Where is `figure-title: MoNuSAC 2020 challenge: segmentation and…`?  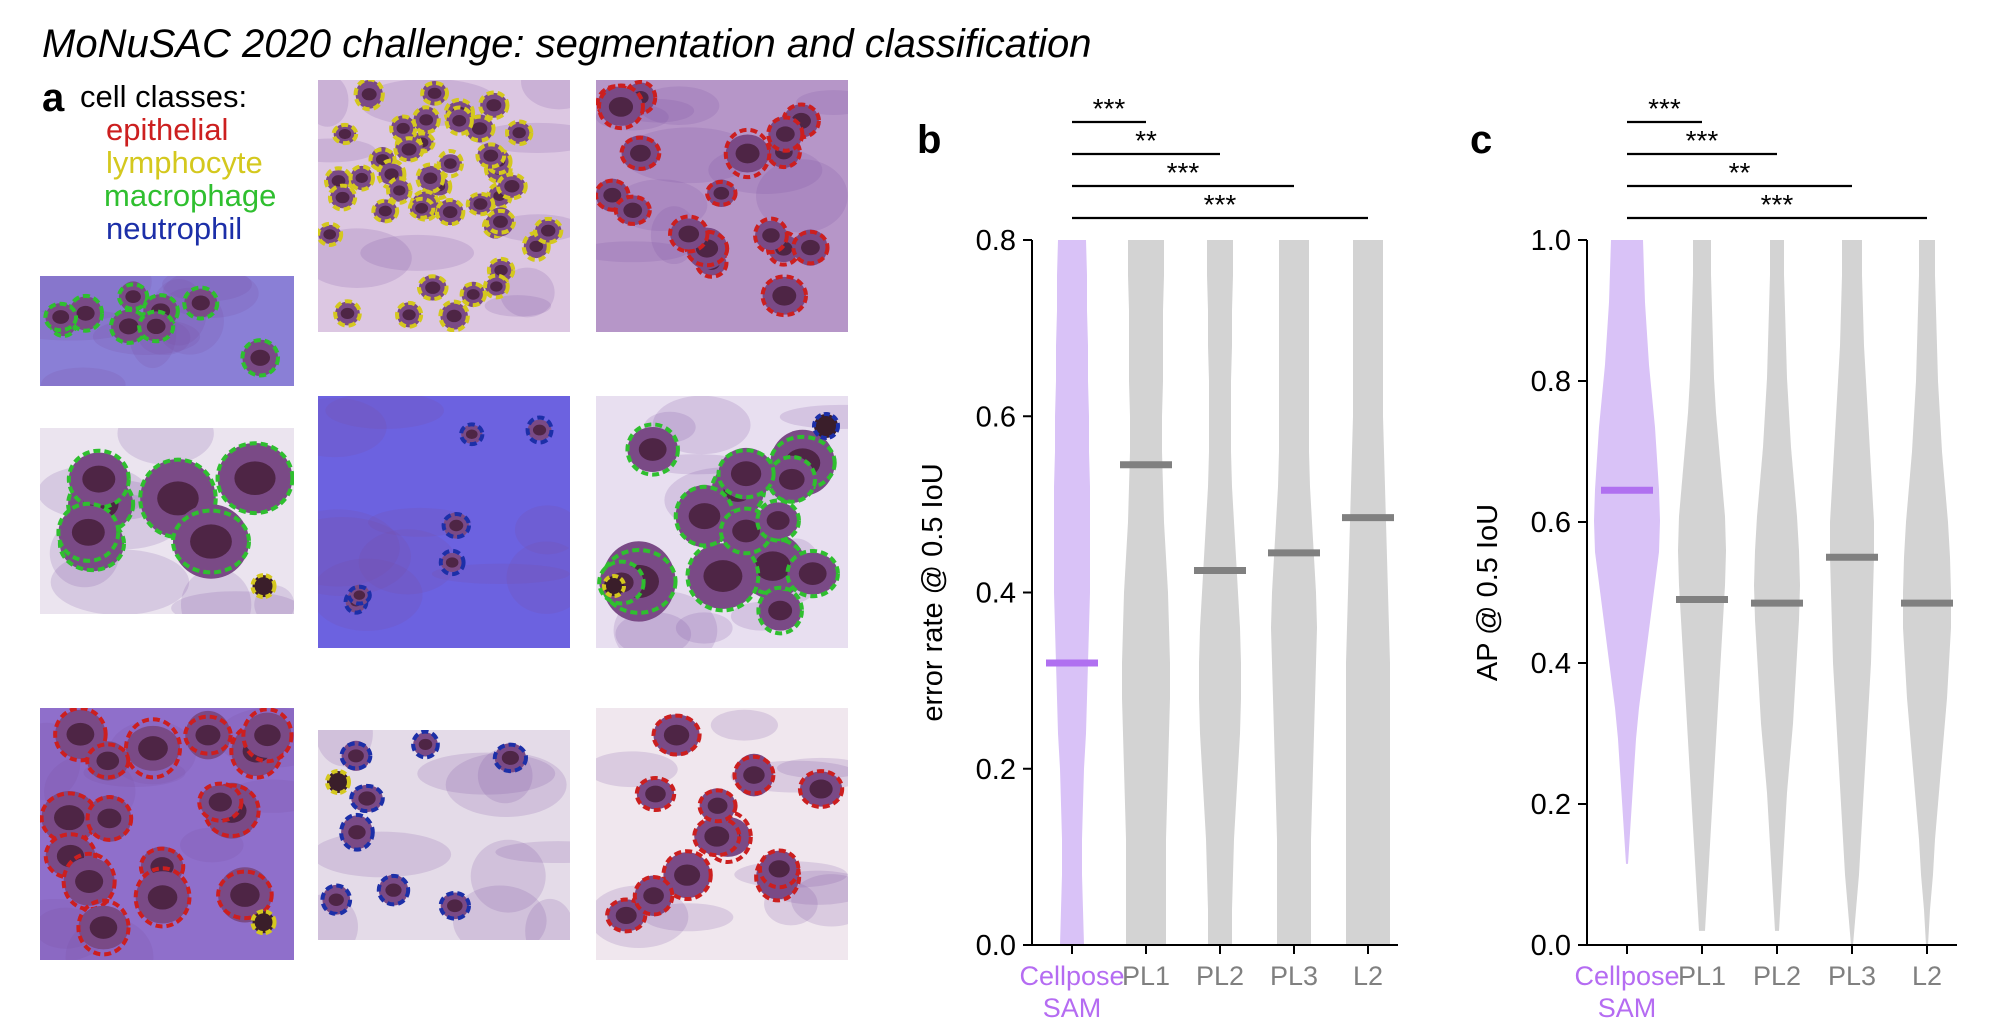
figure-title: MoNuSAC 2020 challenge: segmentation and… is located at coordinates (567, 44).